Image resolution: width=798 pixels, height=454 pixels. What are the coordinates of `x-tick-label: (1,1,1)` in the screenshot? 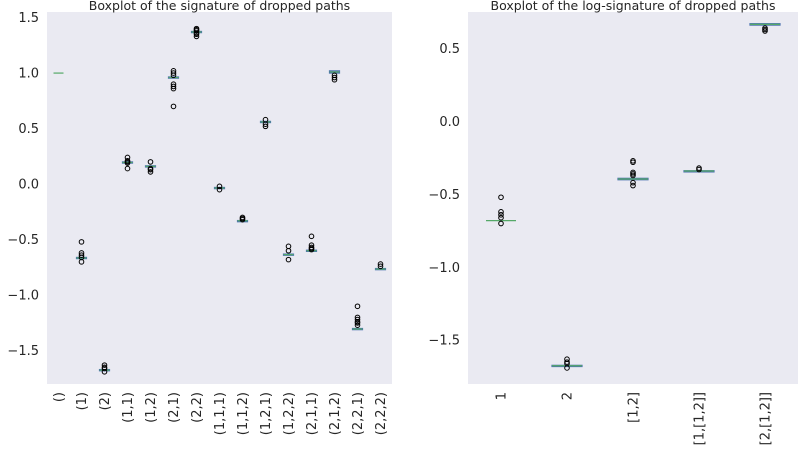 It's located at (220, 413).